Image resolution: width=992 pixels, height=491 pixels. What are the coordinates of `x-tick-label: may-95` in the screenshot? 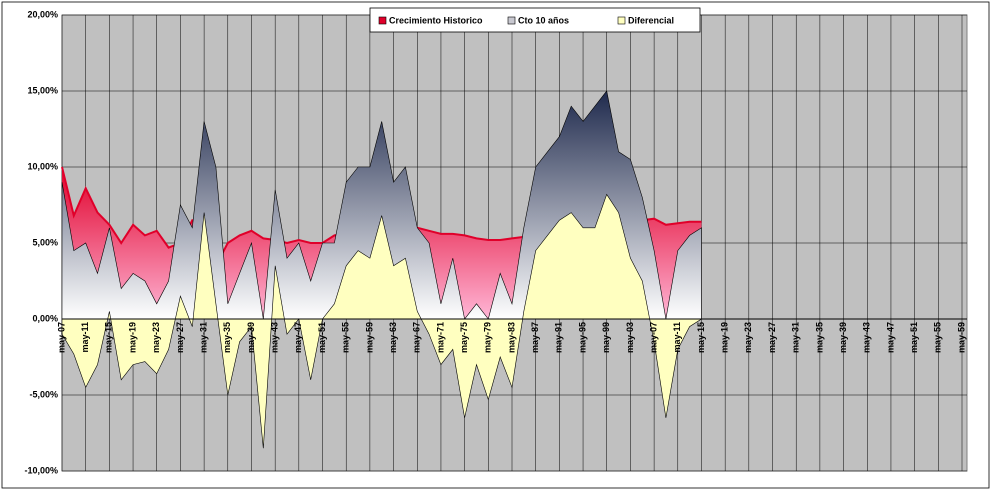 It's located at (582, 337).